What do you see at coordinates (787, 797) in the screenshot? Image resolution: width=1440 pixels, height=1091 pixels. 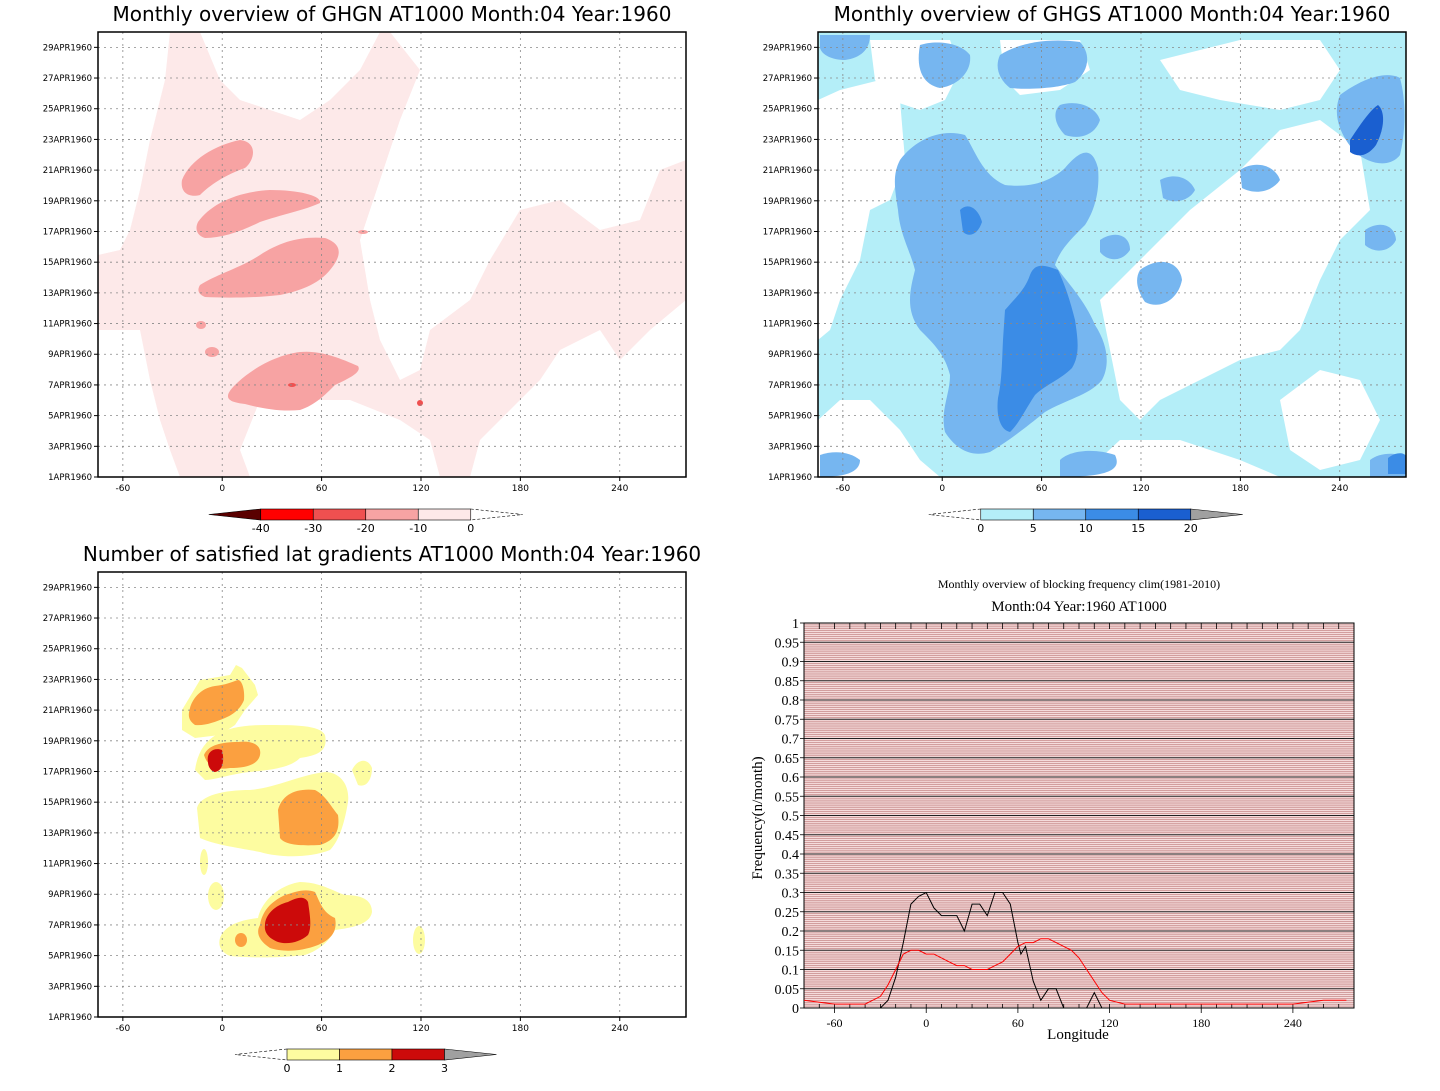 I see `blocking-y-tick-label: 0.55` at bounding box center [787, 797].